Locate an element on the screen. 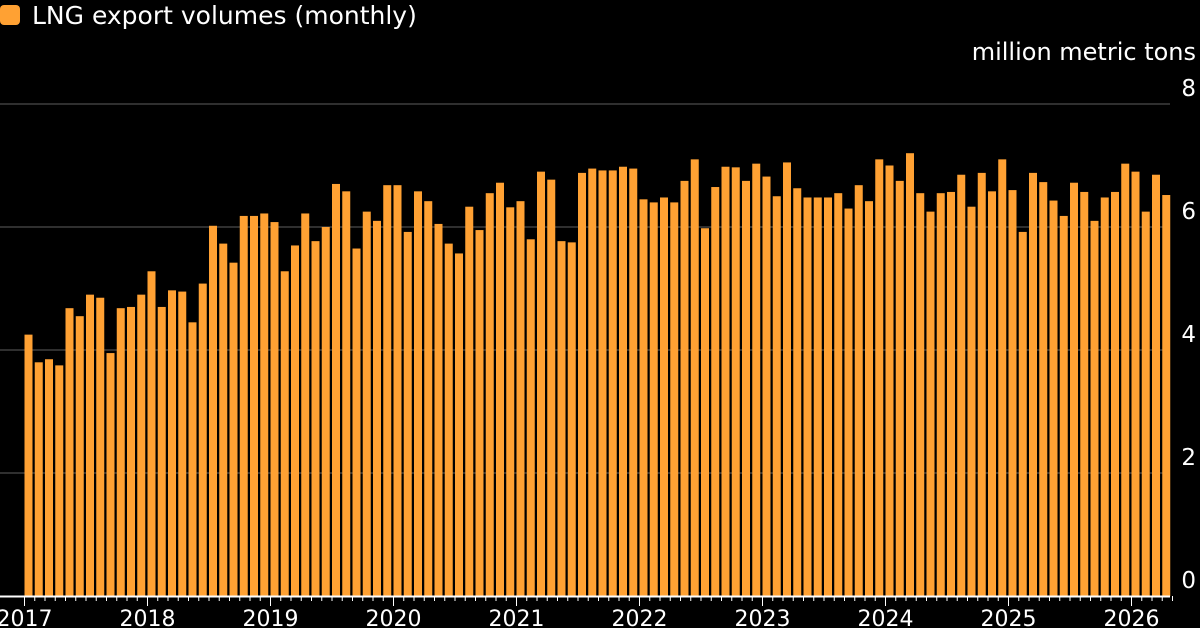 The width and height of the screenshot is (1200, 628). legend: LNG export volumes (monthly) is located at coordinates (208, 15).